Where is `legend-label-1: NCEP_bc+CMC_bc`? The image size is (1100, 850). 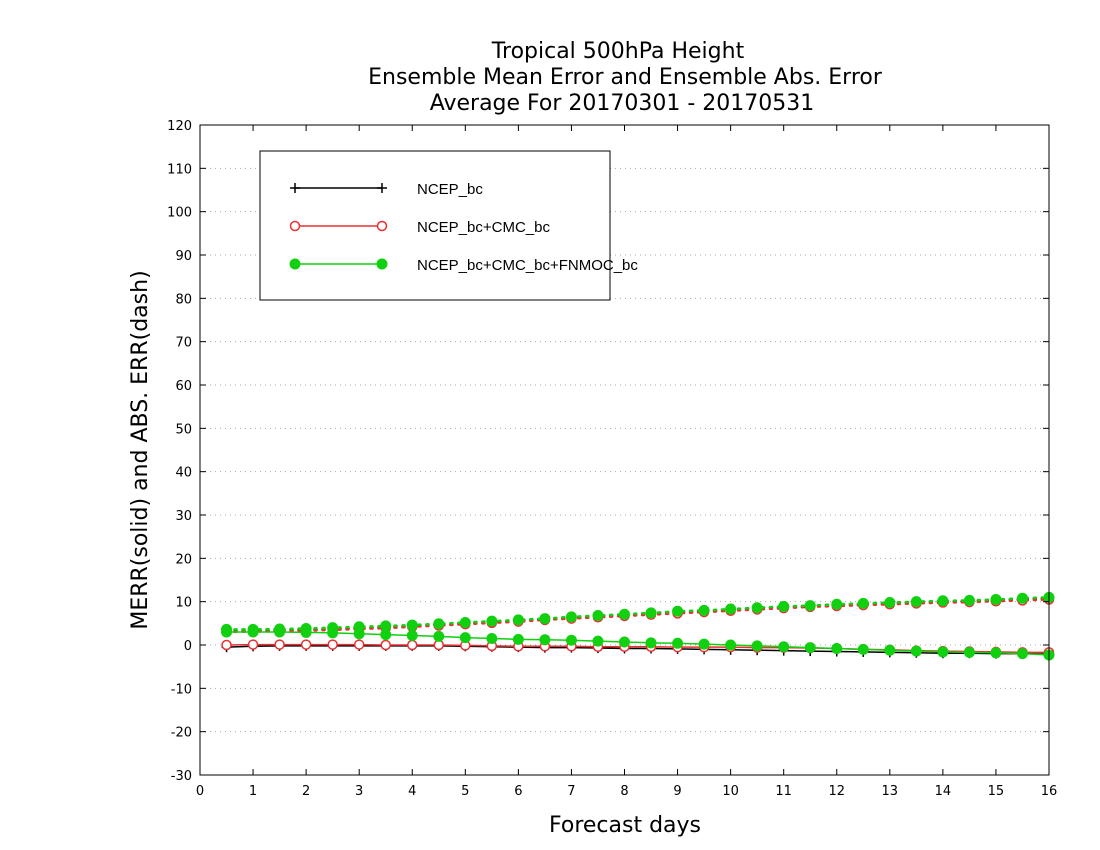
legend-label-1: NCEP_bc+CMC_bc is located at coordinates (483, 227).